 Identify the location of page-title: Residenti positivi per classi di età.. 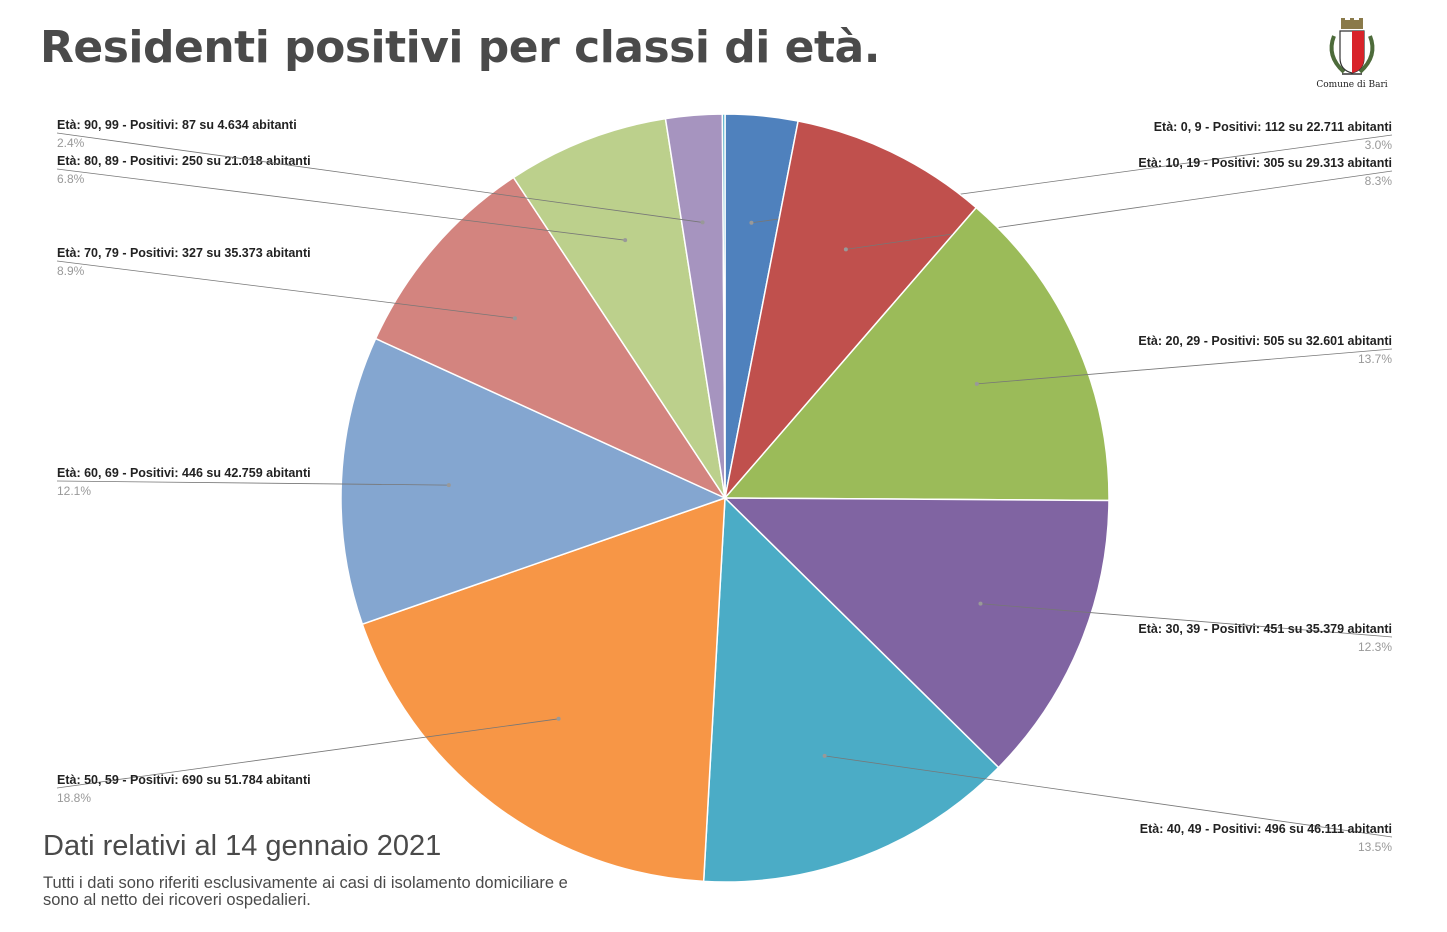
(460, 47).